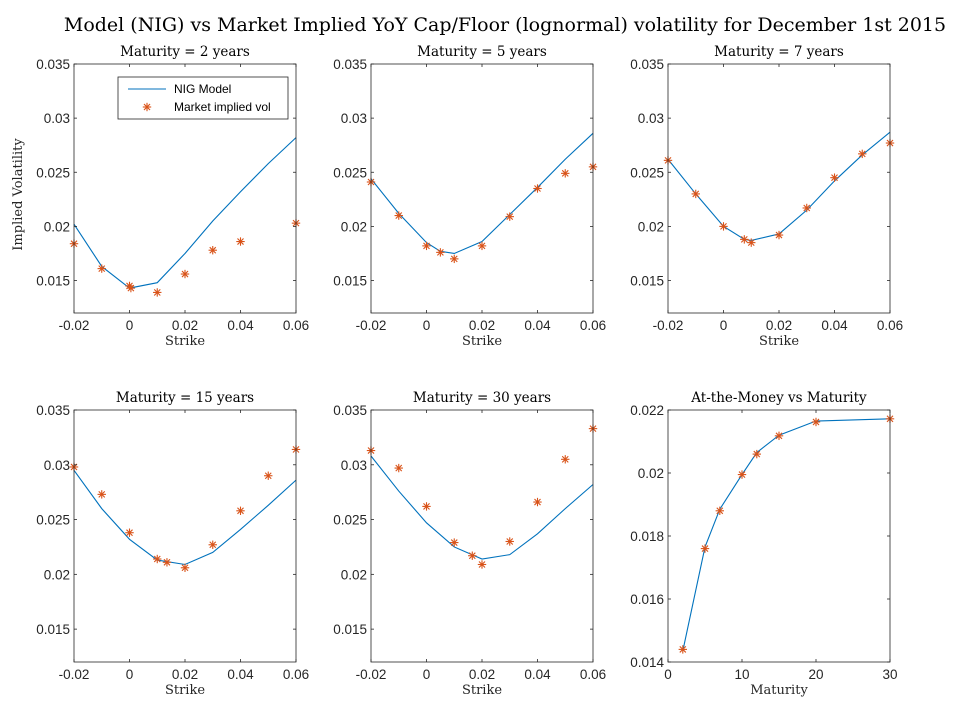 This screenshot has width=979, height=702. Describe the element at coordinates (779, 690) in the screenshot. I see `x-axis-label: Maturity` at that location.